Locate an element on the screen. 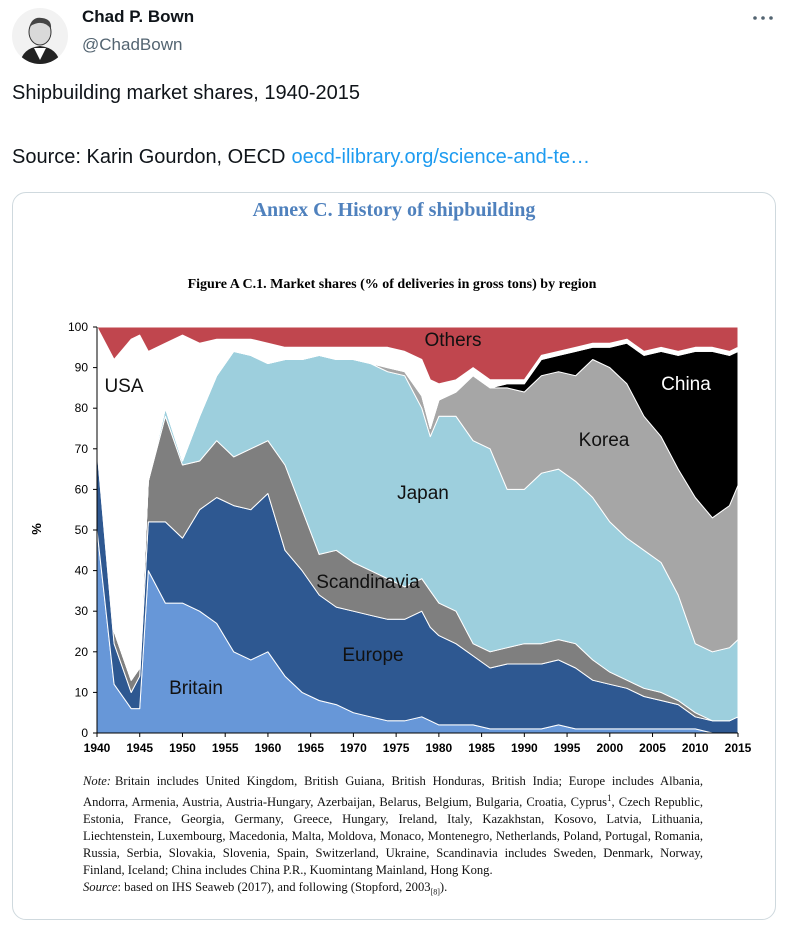 The width and height of the screenshot is (787, 931). series-label: Korea is located at coordinates (604, 440).